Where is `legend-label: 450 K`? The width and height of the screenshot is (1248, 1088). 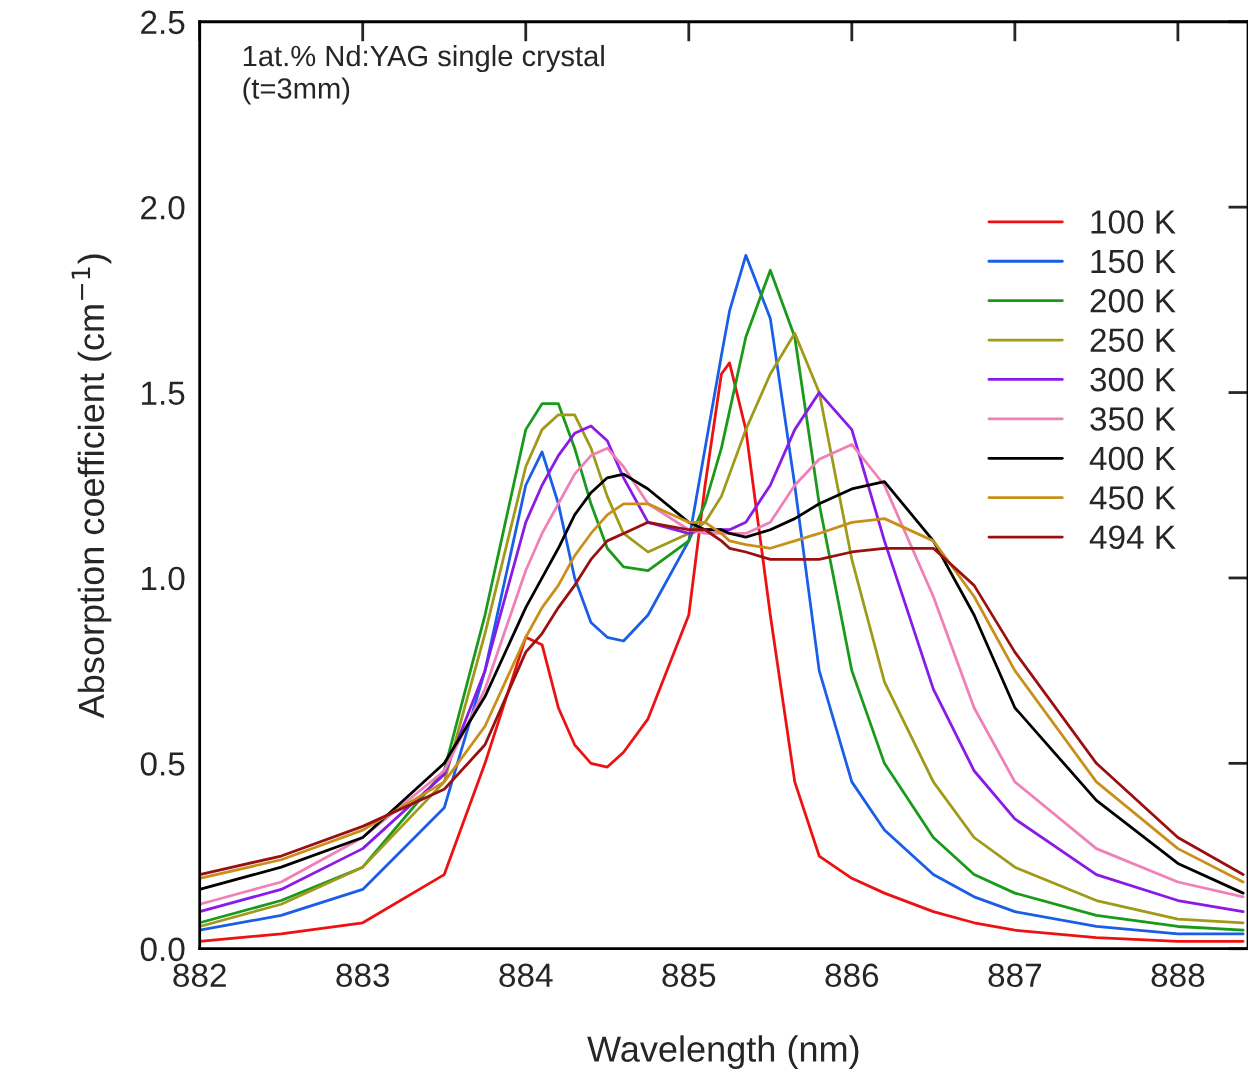 legend-label: 450 K is located at coordinates (1132, 498).